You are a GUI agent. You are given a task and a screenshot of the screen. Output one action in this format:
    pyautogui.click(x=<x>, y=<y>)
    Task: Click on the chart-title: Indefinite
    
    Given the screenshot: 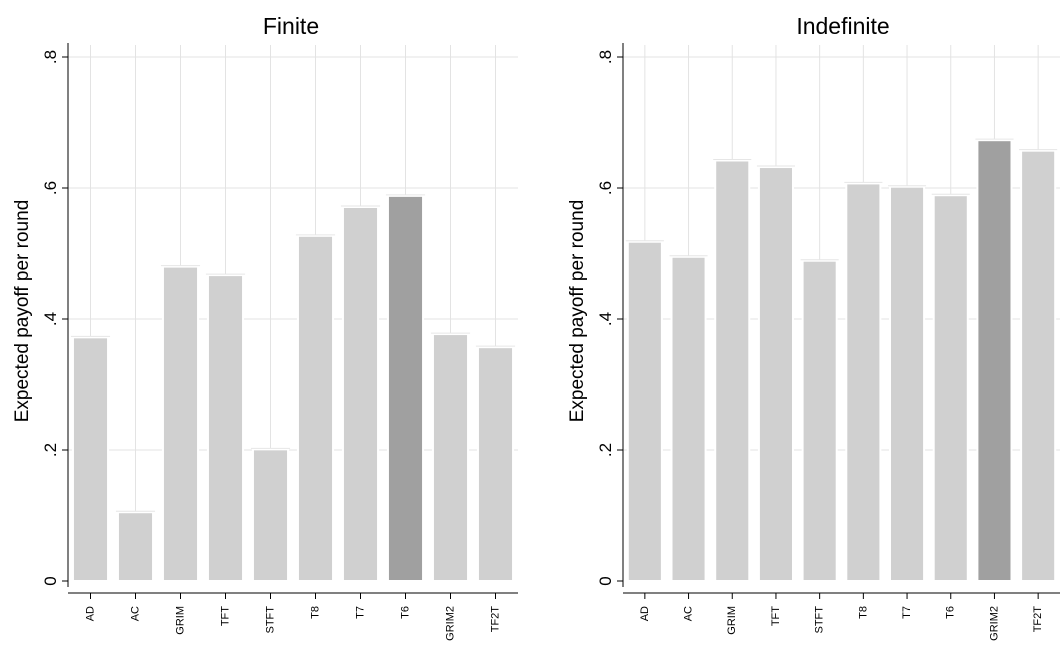 What is the action you would take?
    pyautogui.click(x=842, y=26)
    